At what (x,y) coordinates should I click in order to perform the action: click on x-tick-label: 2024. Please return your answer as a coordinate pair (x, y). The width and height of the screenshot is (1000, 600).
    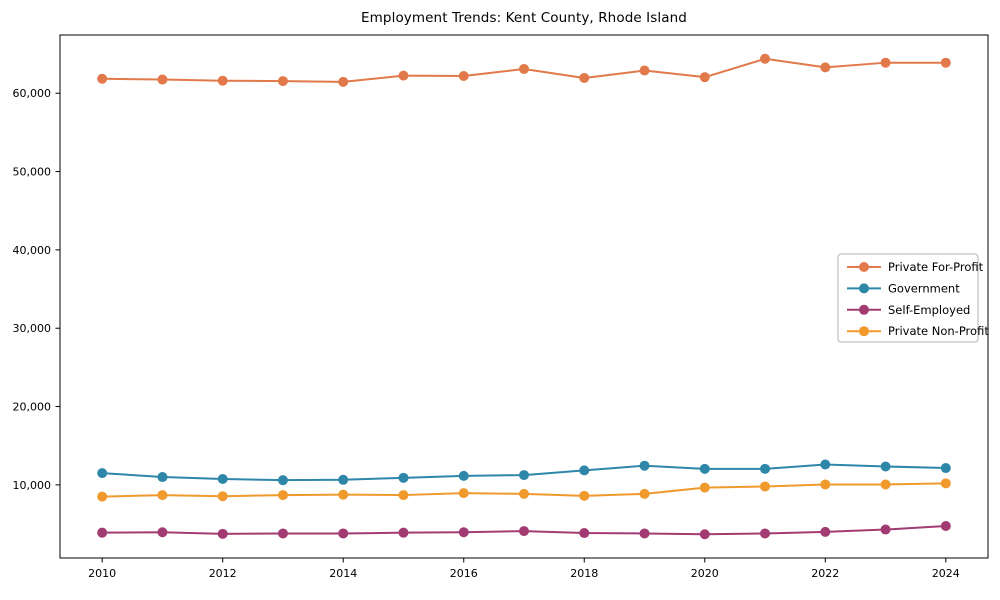
    Looking at the image, I should click on (946, 573).